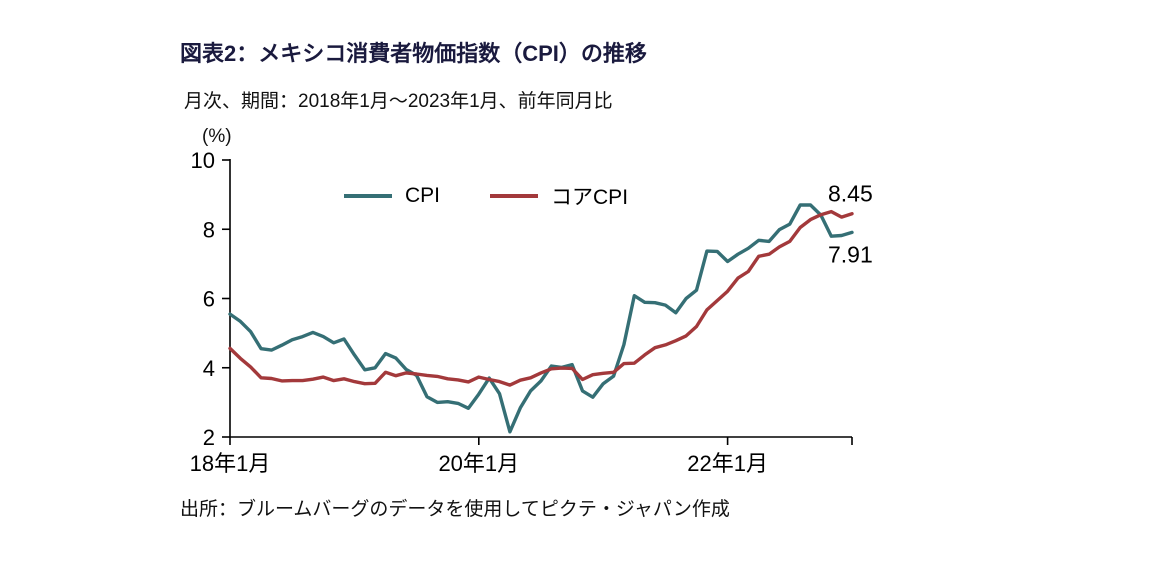 This screenshot has height=580, width=1152. Describe the element at coordinates (455, 509) in the screenshot. I see `source-note: 出所：ブルームバーグのデータを使用してピクテ・ジャパン作成` at that location.